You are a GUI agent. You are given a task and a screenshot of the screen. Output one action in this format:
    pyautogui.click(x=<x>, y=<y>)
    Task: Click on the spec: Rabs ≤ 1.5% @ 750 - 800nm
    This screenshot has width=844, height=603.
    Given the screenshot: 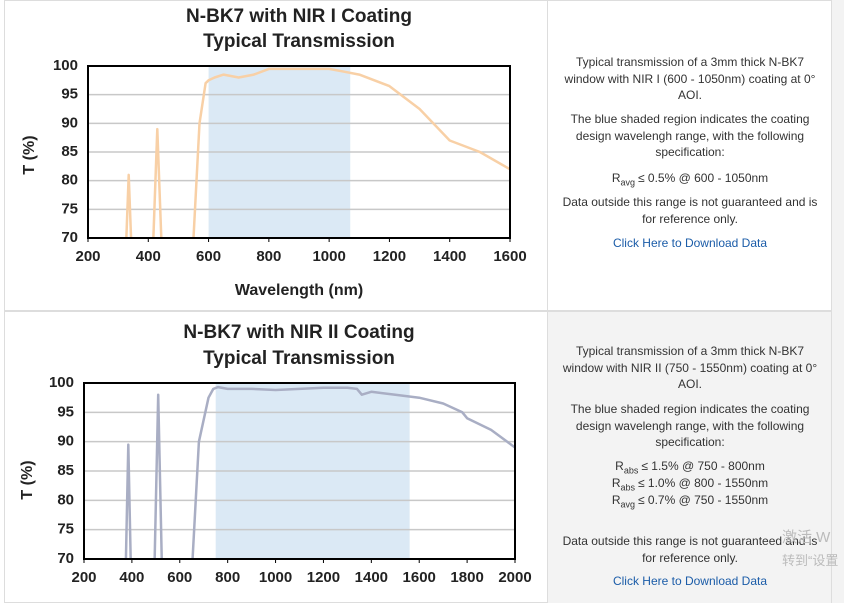 What is the action you would take?
    pyautogui.click(x=690, y=468)
    